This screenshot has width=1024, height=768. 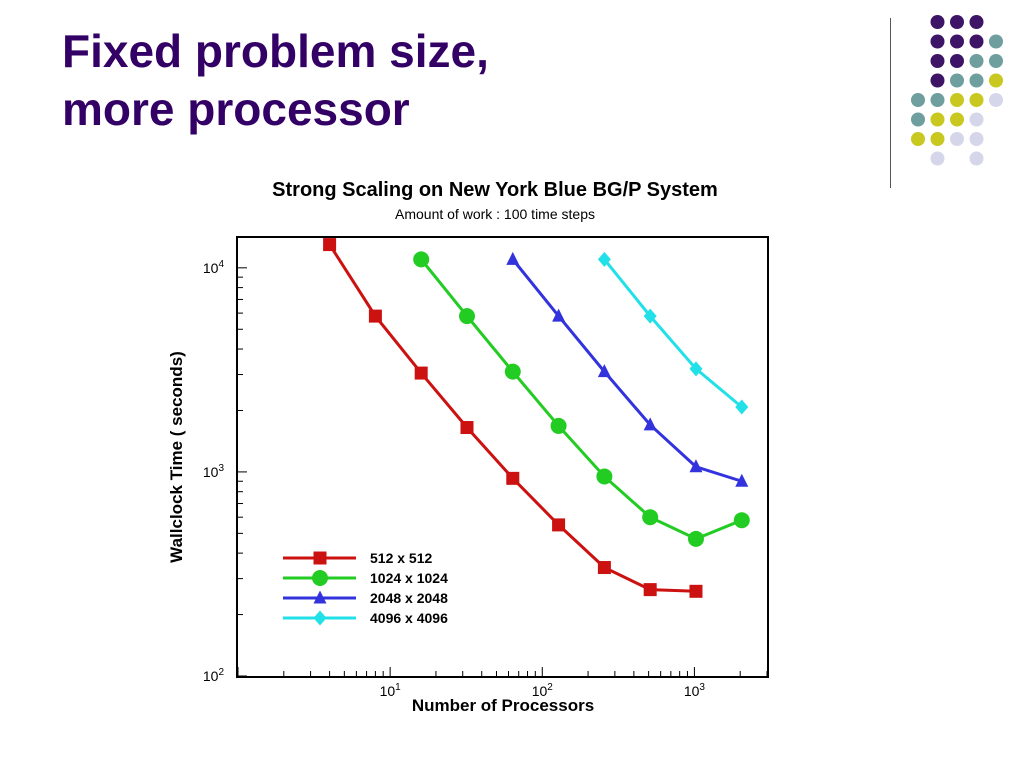 I want to click on x-axis-label: Number of Processors, so click(x=503, y=705).